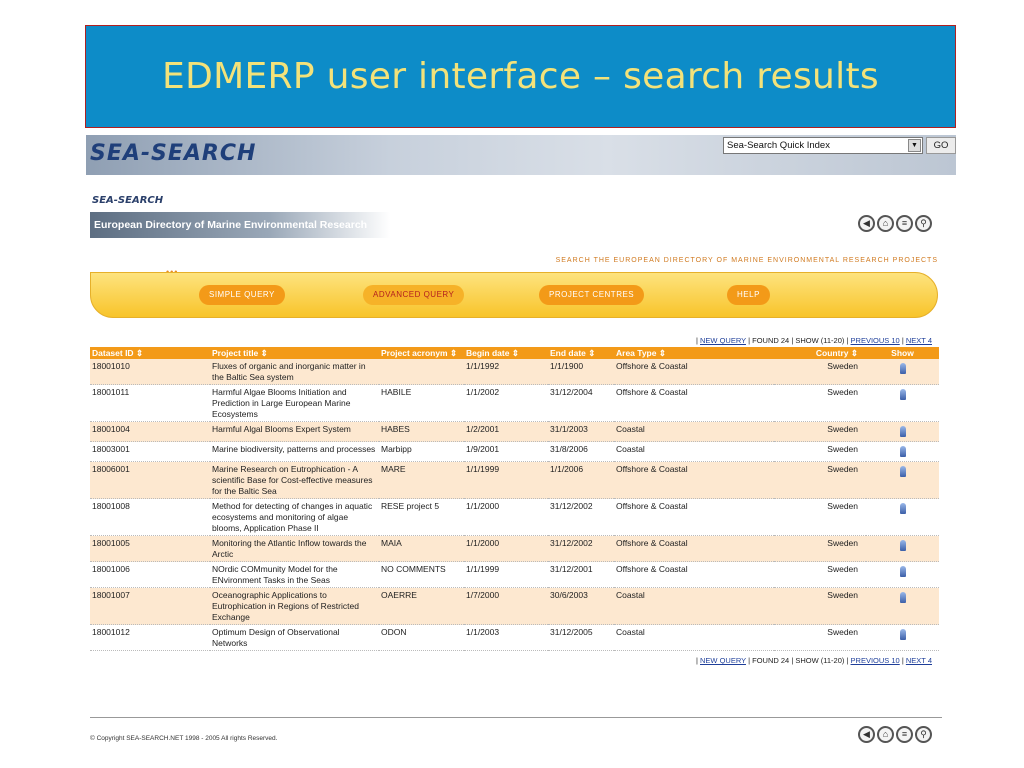 The width and height of the screenshot is (1024, 768). What do you see at coordinates (150, 353) in the screenshot?
I see `col-dataset-id: Dataset ID ⇕` at bounding box center [150, 353].